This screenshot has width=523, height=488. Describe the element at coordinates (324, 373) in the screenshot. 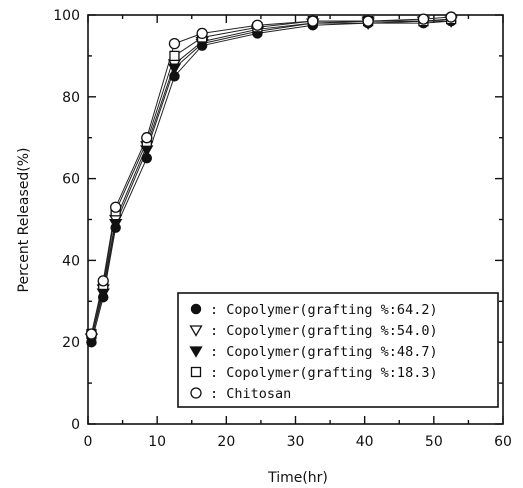

I see `legend-label: : Copolymer(grafting %:18.3)` at that location.